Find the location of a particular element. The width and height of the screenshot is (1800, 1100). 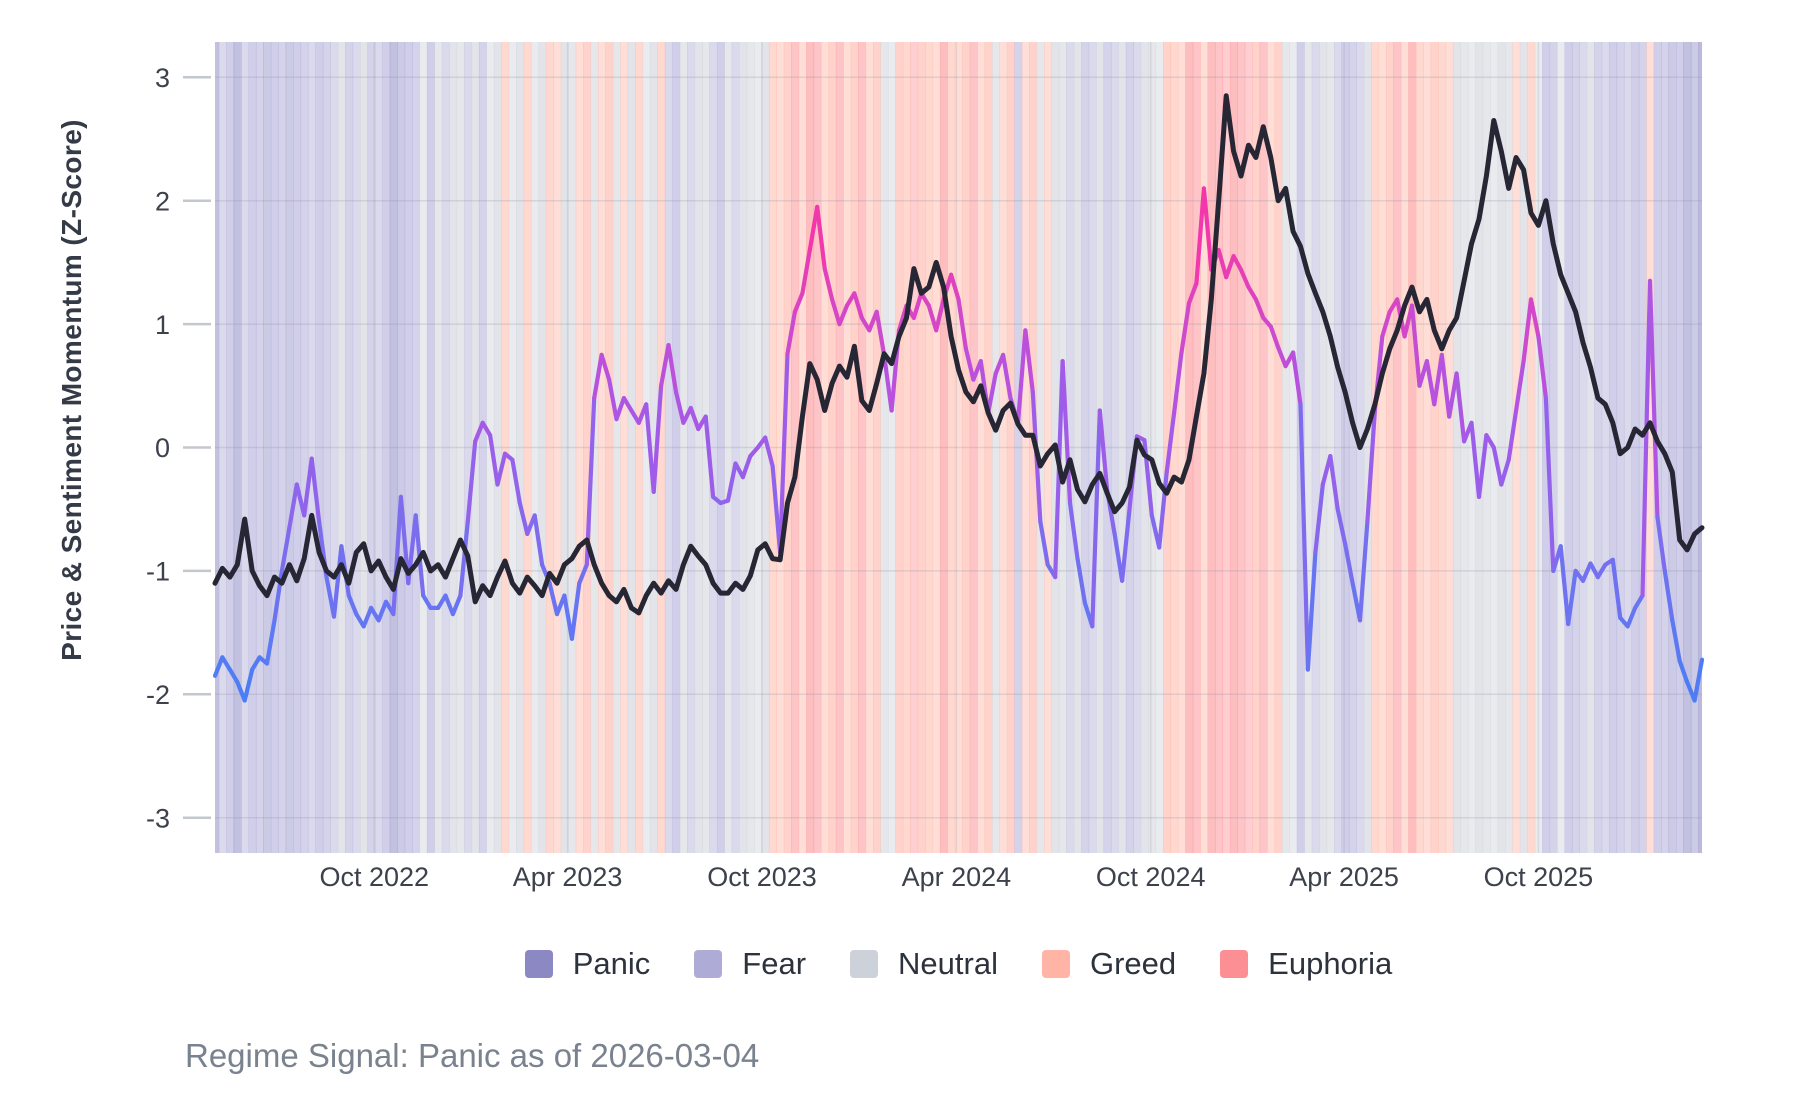

legend-swatch-fear is located at coordinates (708, 964).